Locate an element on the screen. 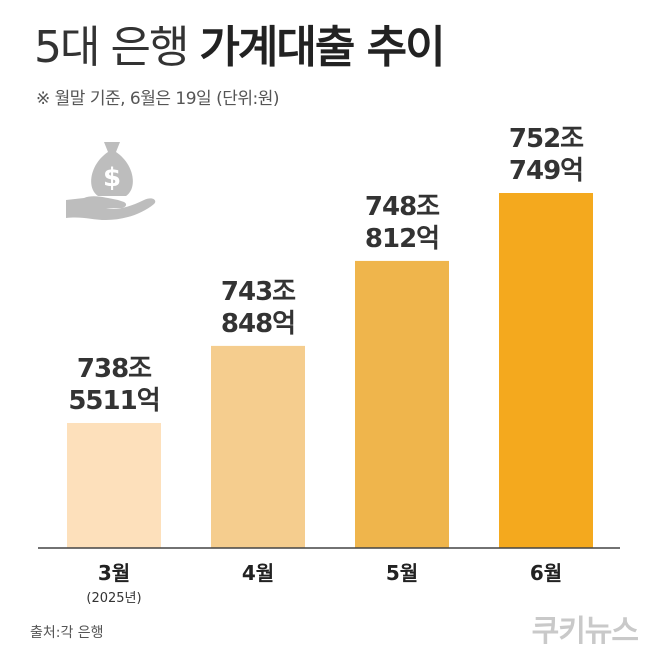 This screenshot has width=658, height=658. bar-value-label: 812억 is located at coordinates (402, 239).